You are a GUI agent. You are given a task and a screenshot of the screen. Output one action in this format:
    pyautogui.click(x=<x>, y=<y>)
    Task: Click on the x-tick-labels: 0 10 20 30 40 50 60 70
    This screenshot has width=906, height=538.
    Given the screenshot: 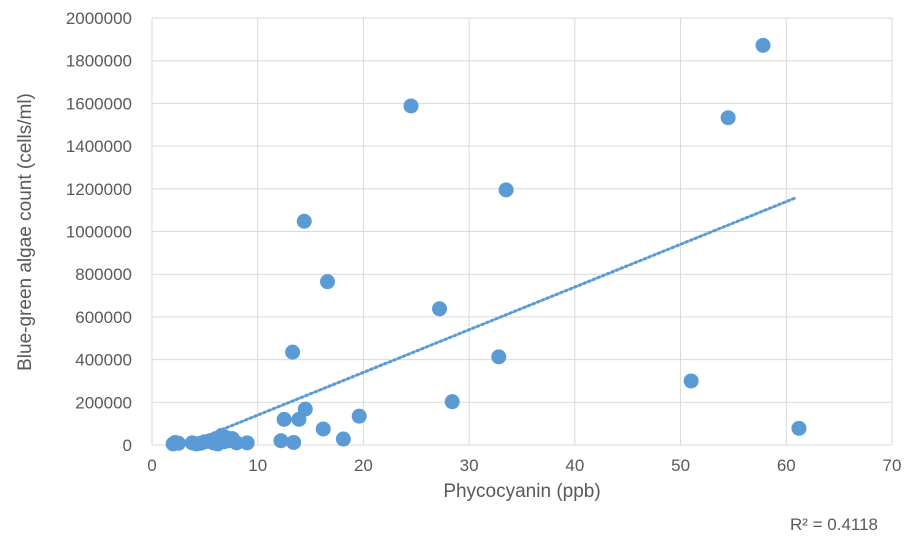 What is the action you would take?
    pyautogui.click(x=524, y=465)
    